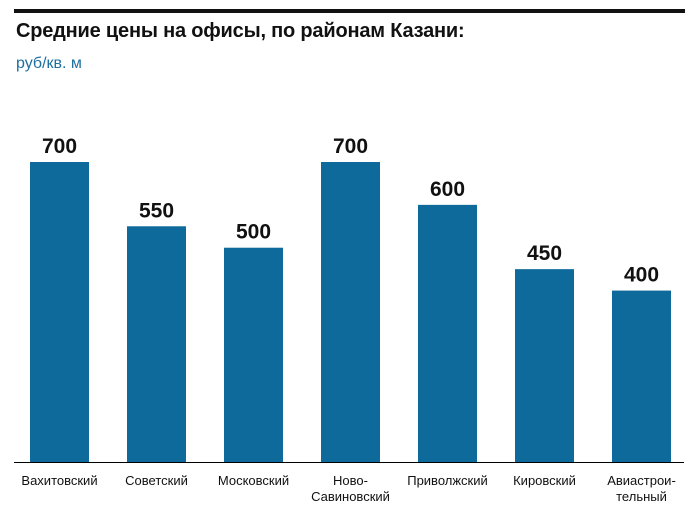 The height and width of the screenshot is (515, 697). I want to click on value-label-3: 500, so click(253, 232).